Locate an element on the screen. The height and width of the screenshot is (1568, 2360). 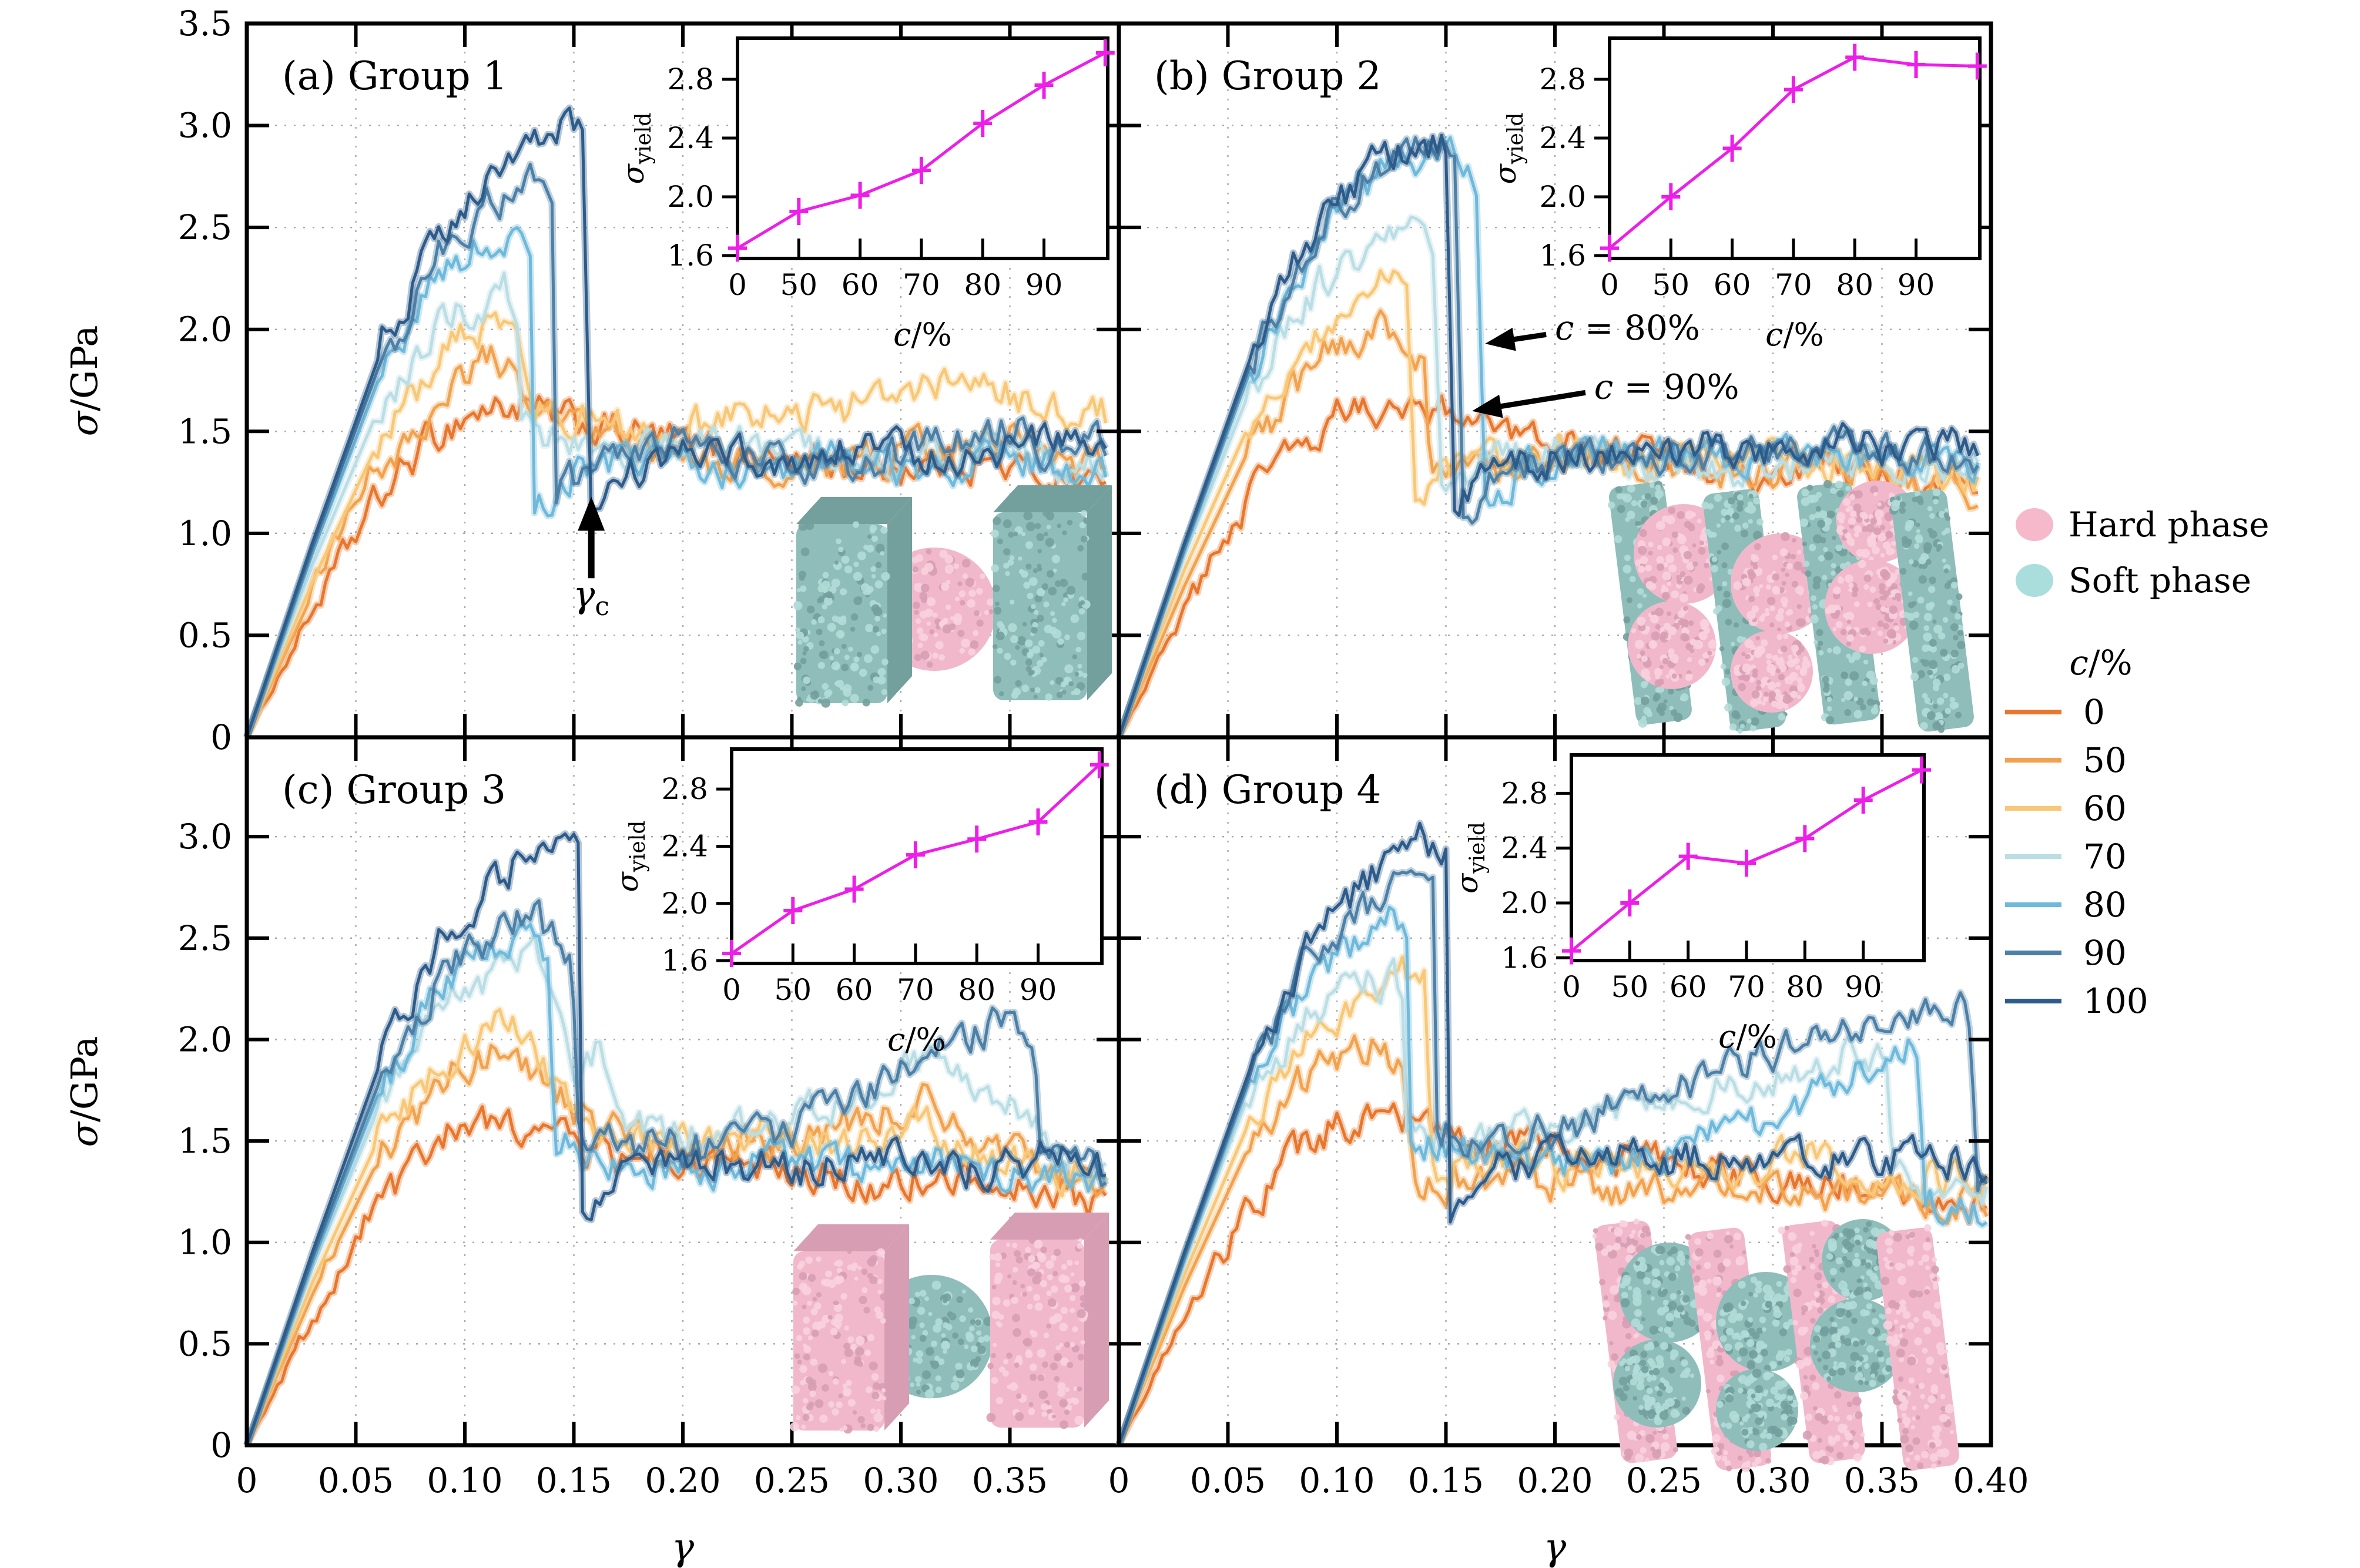
inset-xtick-d-0: 0 is located at coordinates (1572, 987).